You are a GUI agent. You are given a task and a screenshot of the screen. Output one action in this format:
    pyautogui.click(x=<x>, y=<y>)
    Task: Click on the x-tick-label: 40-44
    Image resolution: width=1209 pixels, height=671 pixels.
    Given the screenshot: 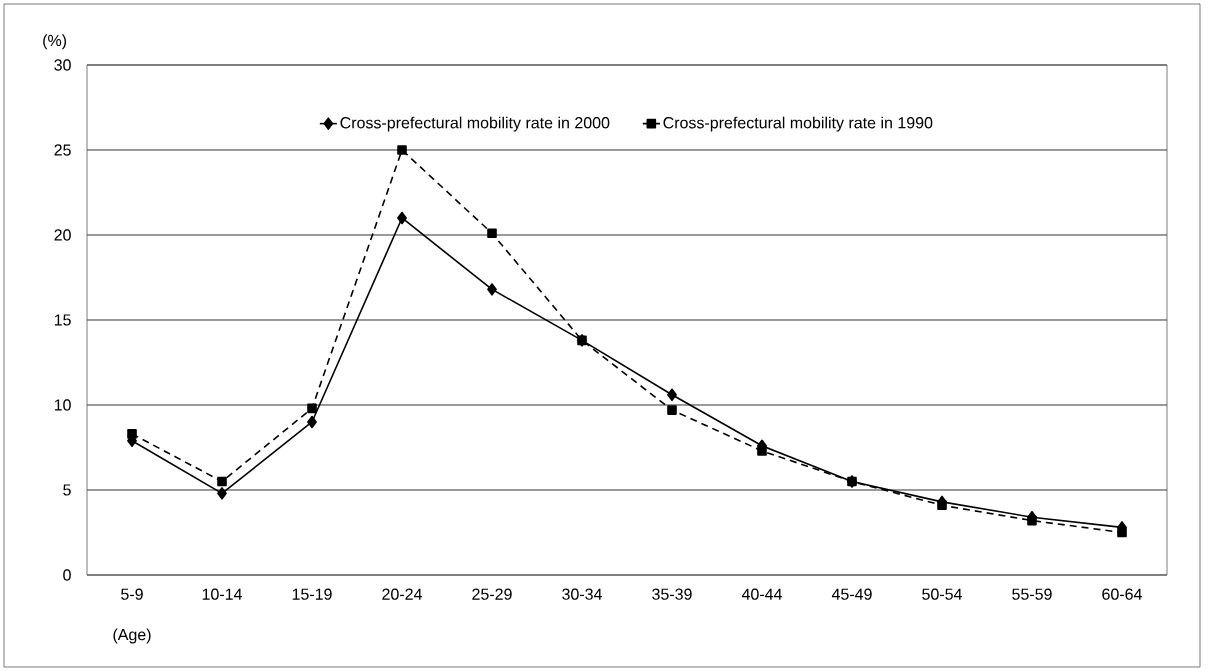 What is the action you would take?
    pyautogui.click(x=761, y=594)
    